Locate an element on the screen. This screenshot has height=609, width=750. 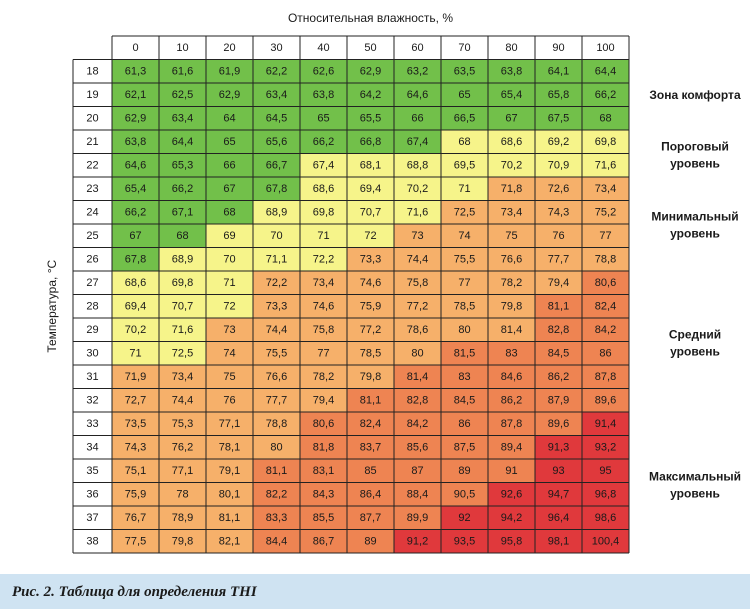
cell-value: 82,8 is located at coordinates (417, 400).